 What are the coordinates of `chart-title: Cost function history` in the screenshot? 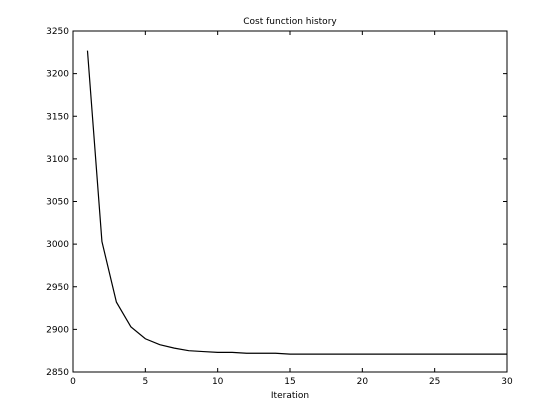 It's located at (290, 22).